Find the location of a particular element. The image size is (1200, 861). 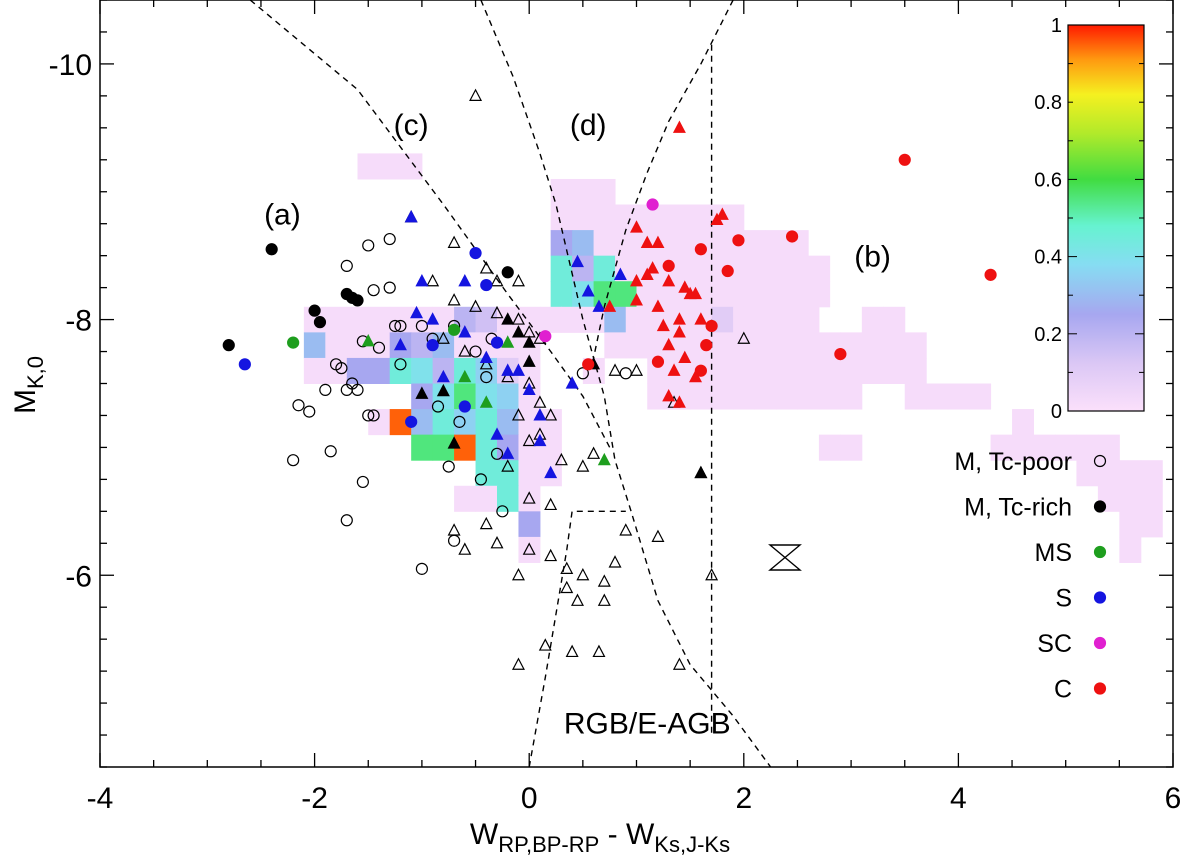

colorbar-tick-label: 0 is located at coordinates (1056, 412).